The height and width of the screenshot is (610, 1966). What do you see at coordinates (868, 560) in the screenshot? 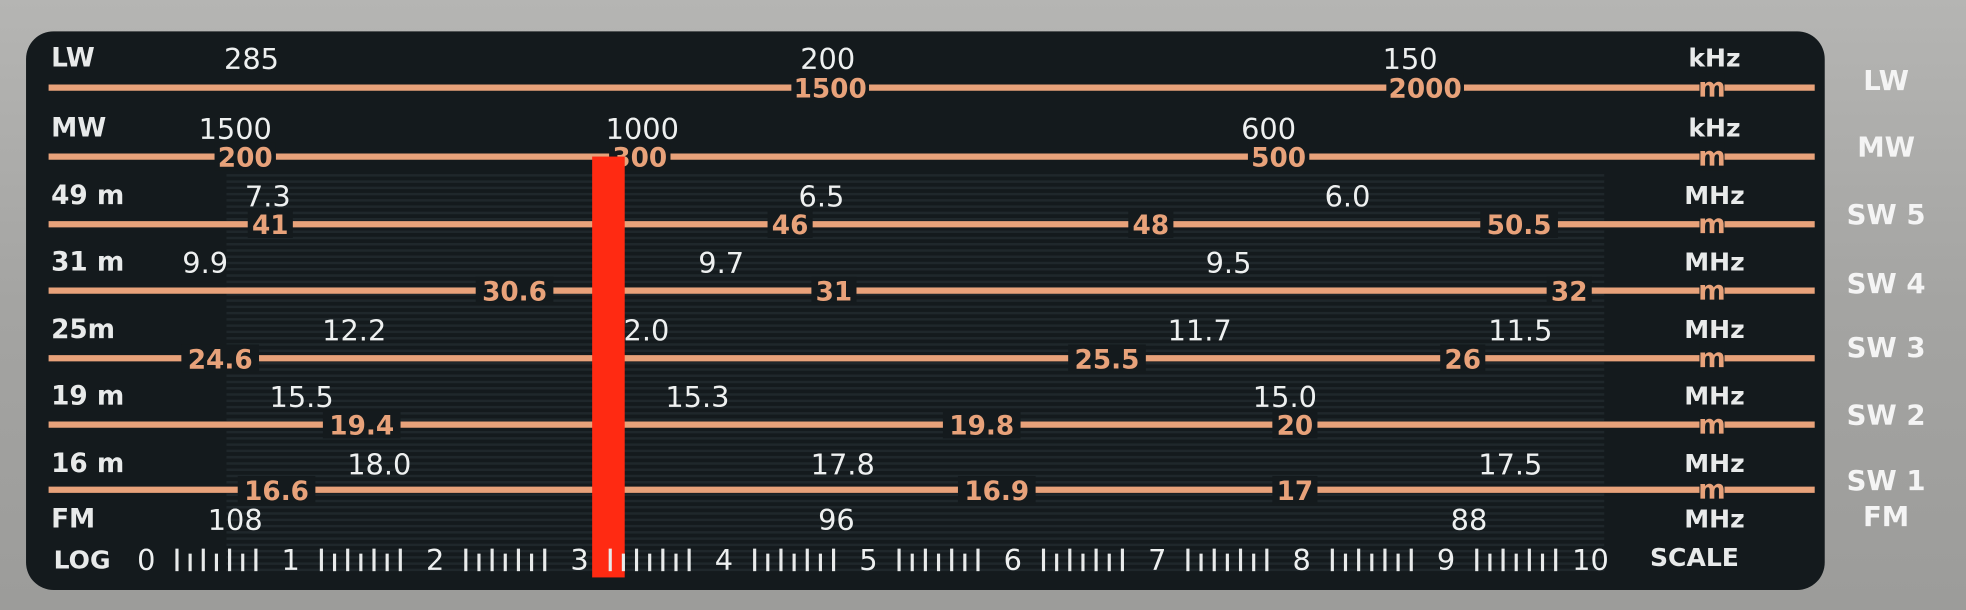
I see `log-tick-label: 5` at bounding box center [868, 560].